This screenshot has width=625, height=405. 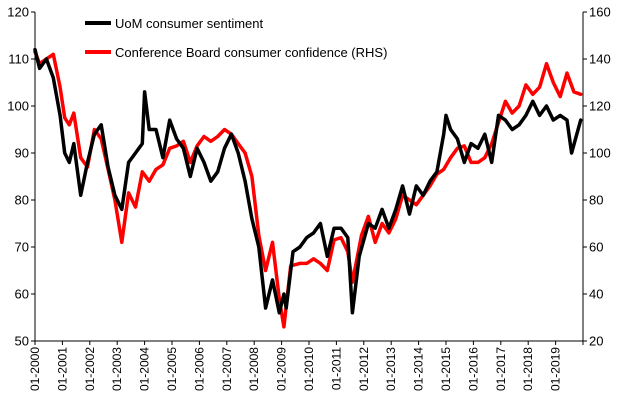 What do you see at coordinates (22, 153) in the screenshot?
I see `left-y-tick-label: 90` at bounding box center [22, 153].